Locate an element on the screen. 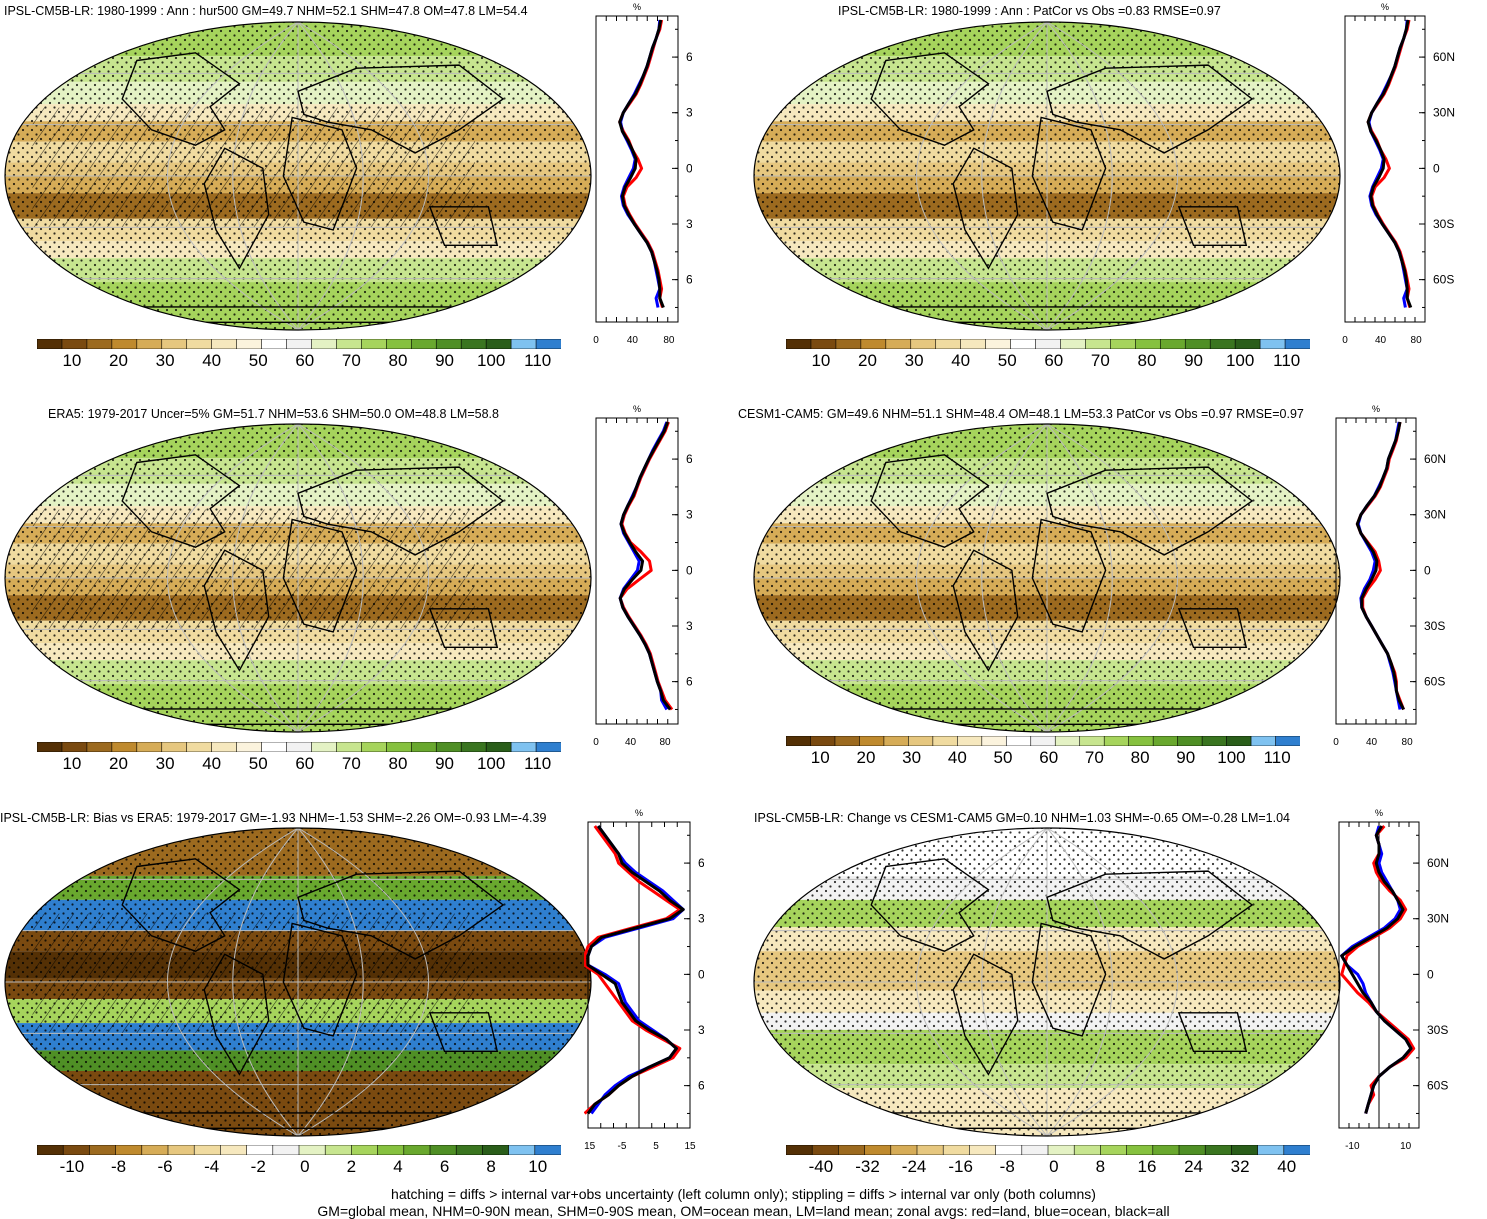 This screenshot has width=1487, height=1219. colorbar-tick-label: 4 is located at coordinates (398, 1166).